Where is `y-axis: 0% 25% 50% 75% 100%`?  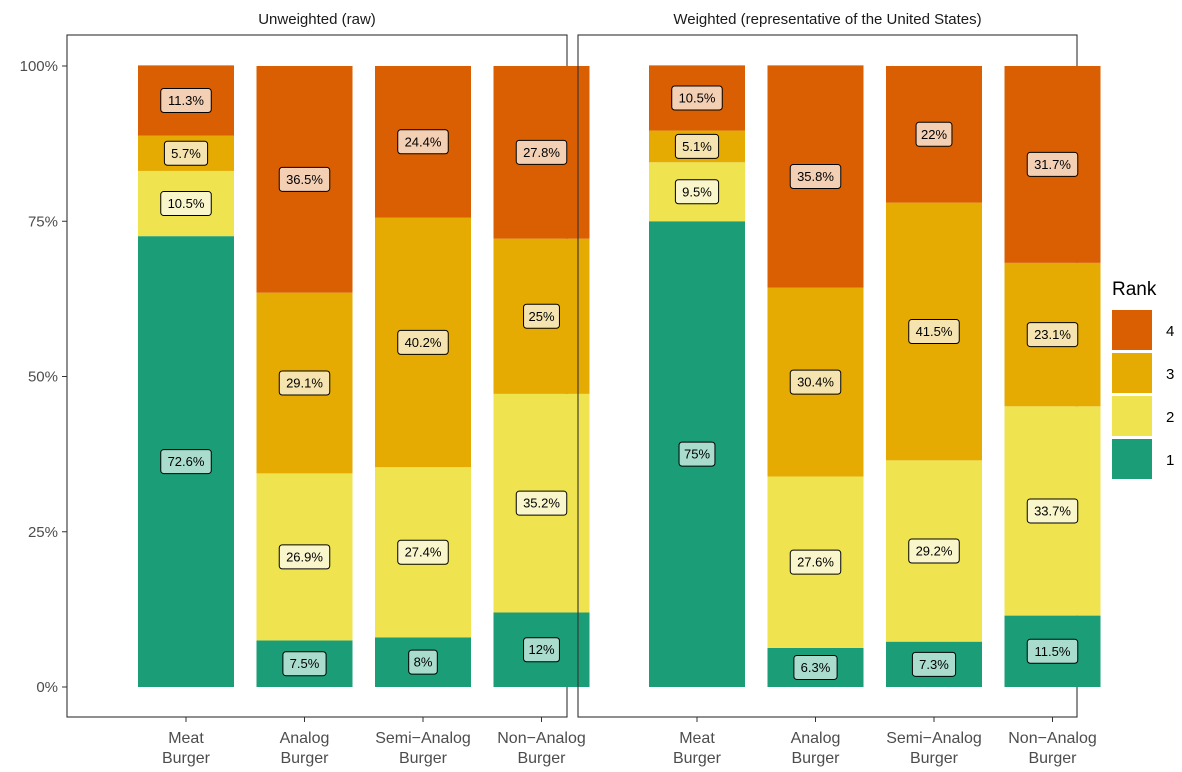 y-axis: 0% 25% 50% 75% 100% is located at coordinates (43, 377).